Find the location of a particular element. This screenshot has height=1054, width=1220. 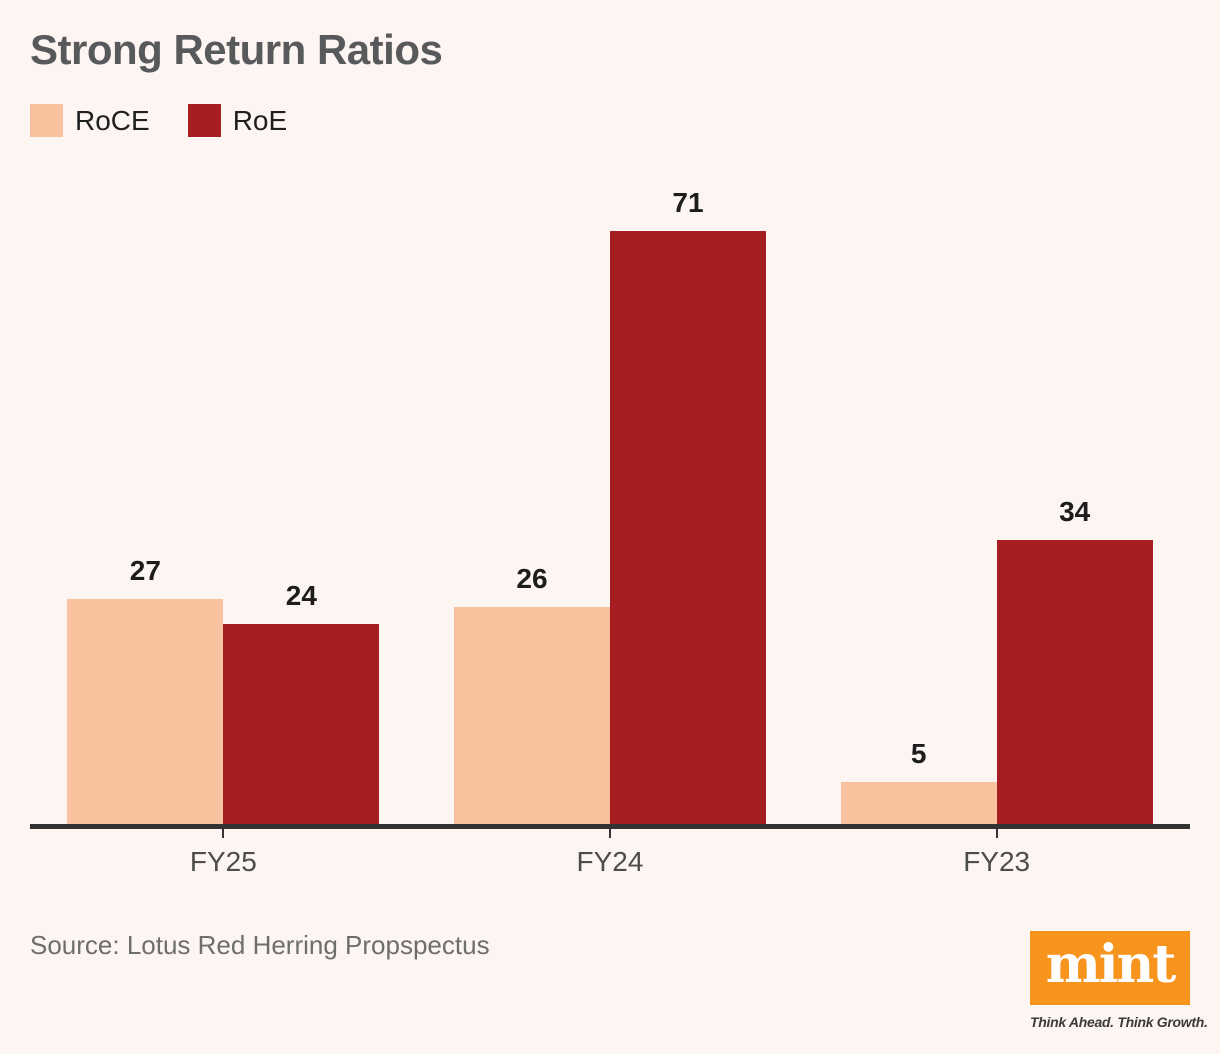

legend-item-roe: RoE is located at coordinates (237, 120).